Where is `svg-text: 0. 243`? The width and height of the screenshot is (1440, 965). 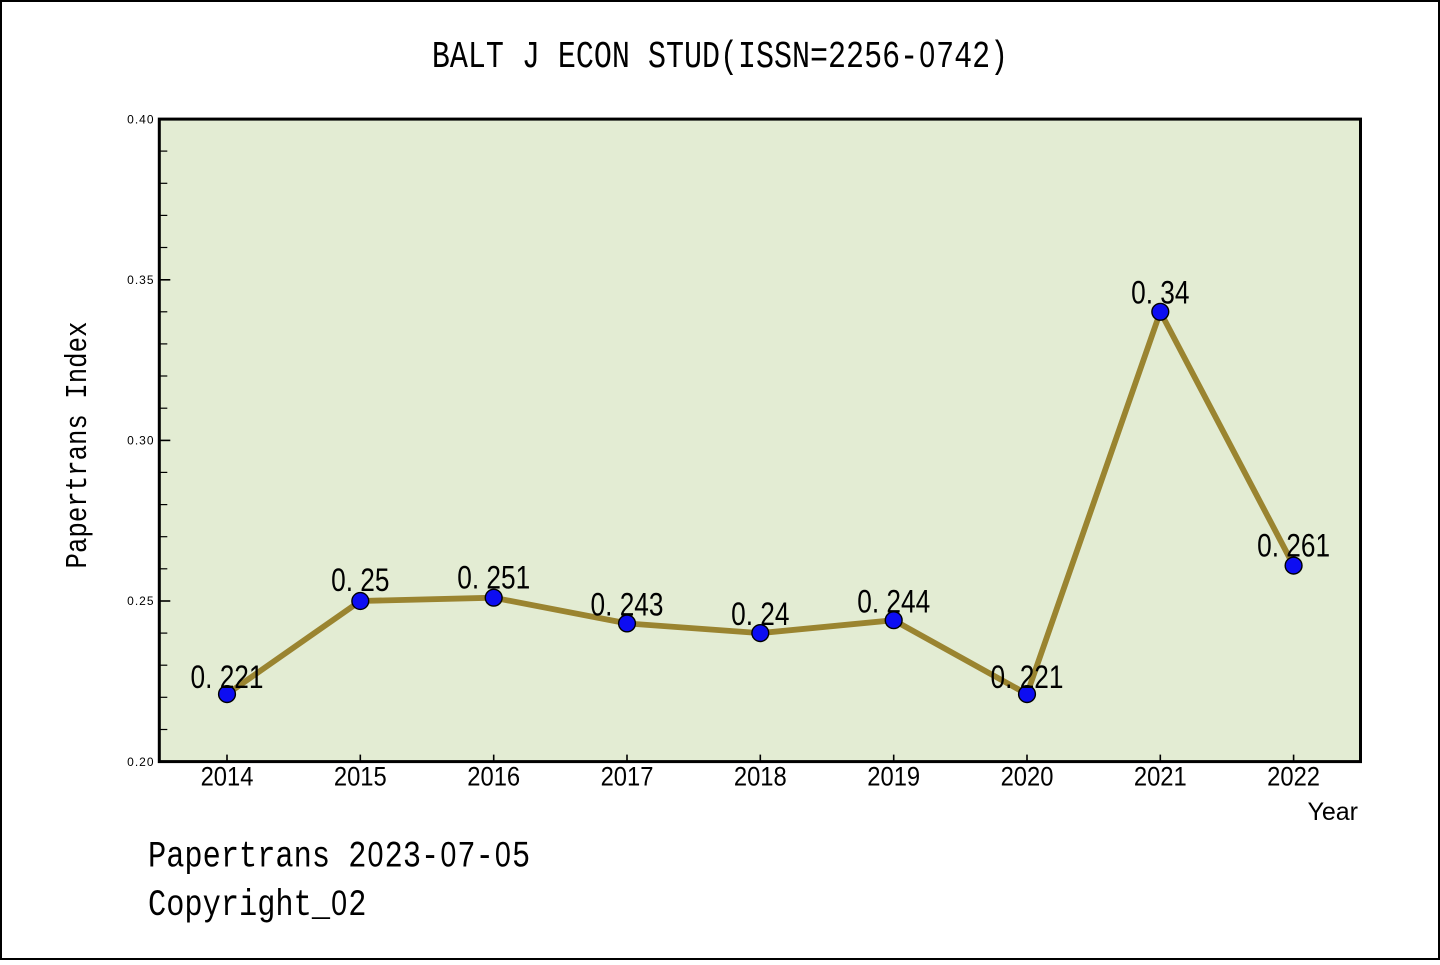 svg-text: 0. 243 is located at coordinates (627, 605).